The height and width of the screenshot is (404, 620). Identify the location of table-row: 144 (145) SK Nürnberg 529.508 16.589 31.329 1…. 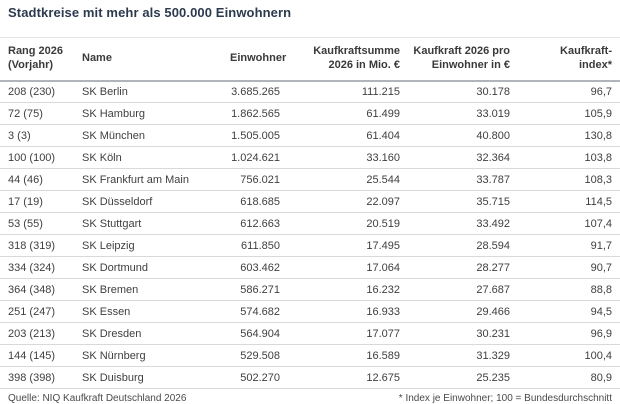
(310, 356).